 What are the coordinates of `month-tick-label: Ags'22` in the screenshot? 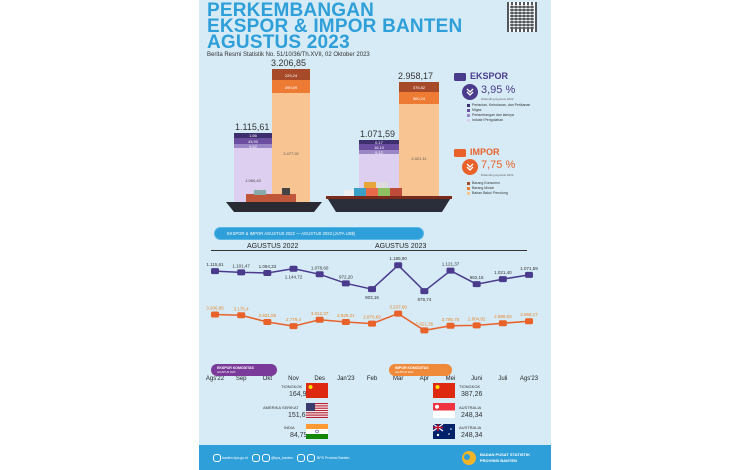 It's located at (215, 379).